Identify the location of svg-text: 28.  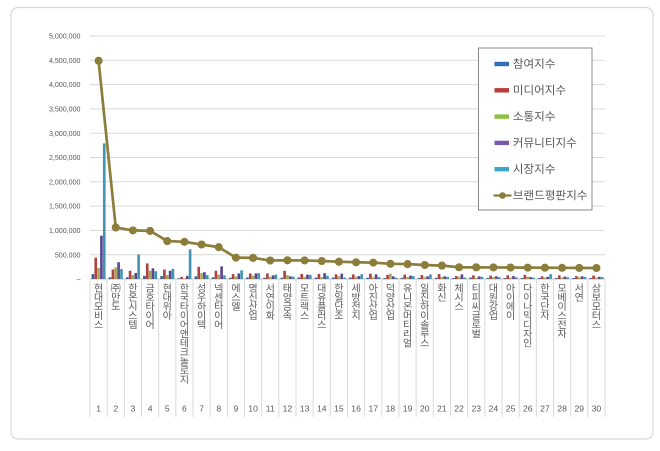
(562, 409).